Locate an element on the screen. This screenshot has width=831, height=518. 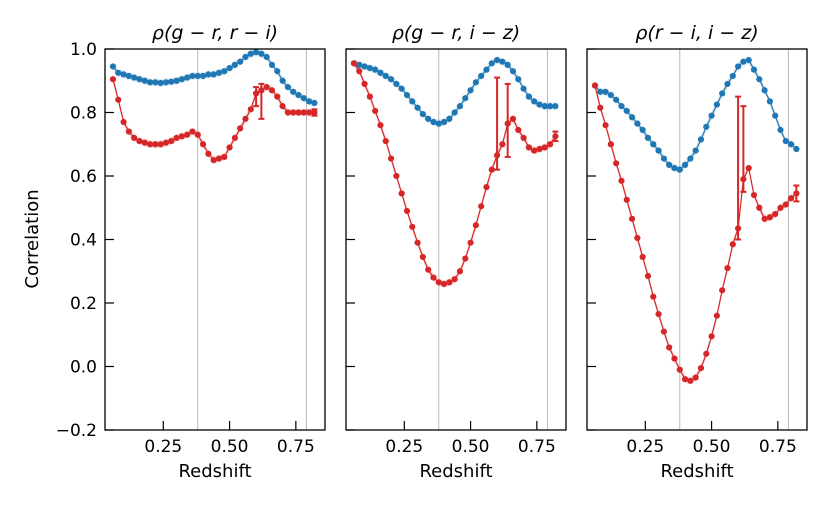
x-tick-label: 0.75 is located at coordinates (296, 447).